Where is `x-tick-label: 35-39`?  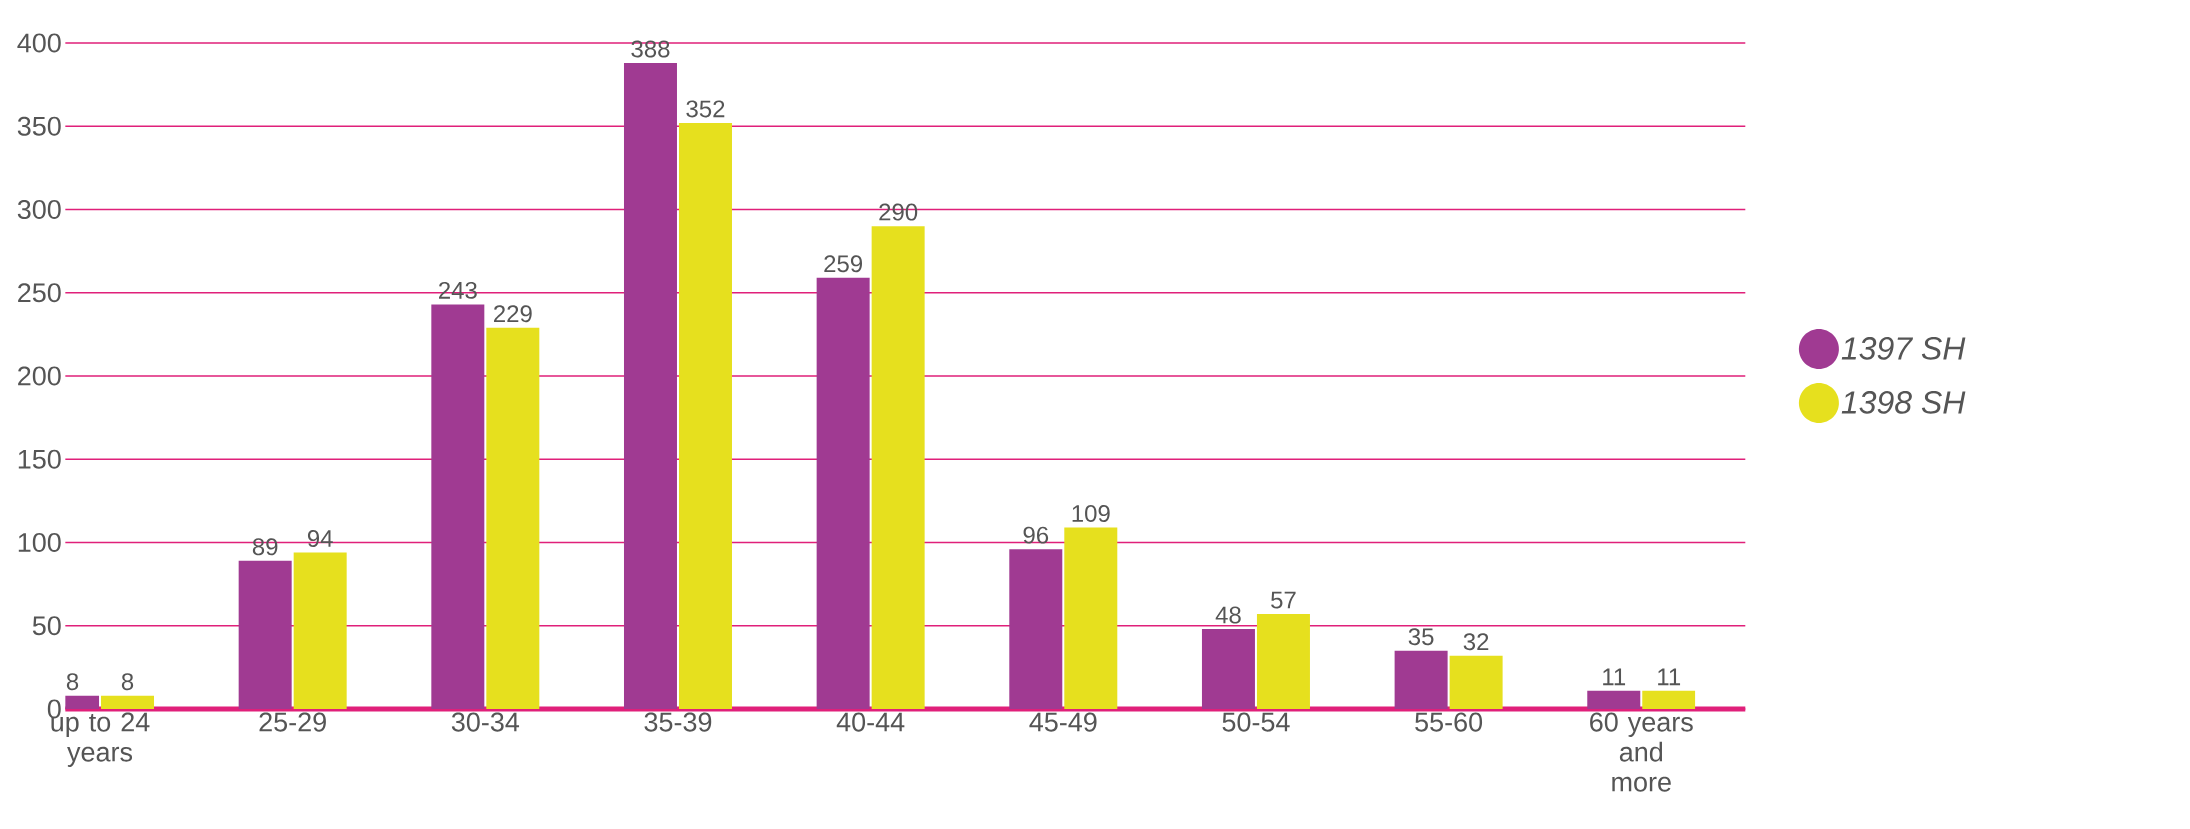 x-tick-label: 35-39 is located at coordinates (678, 722).